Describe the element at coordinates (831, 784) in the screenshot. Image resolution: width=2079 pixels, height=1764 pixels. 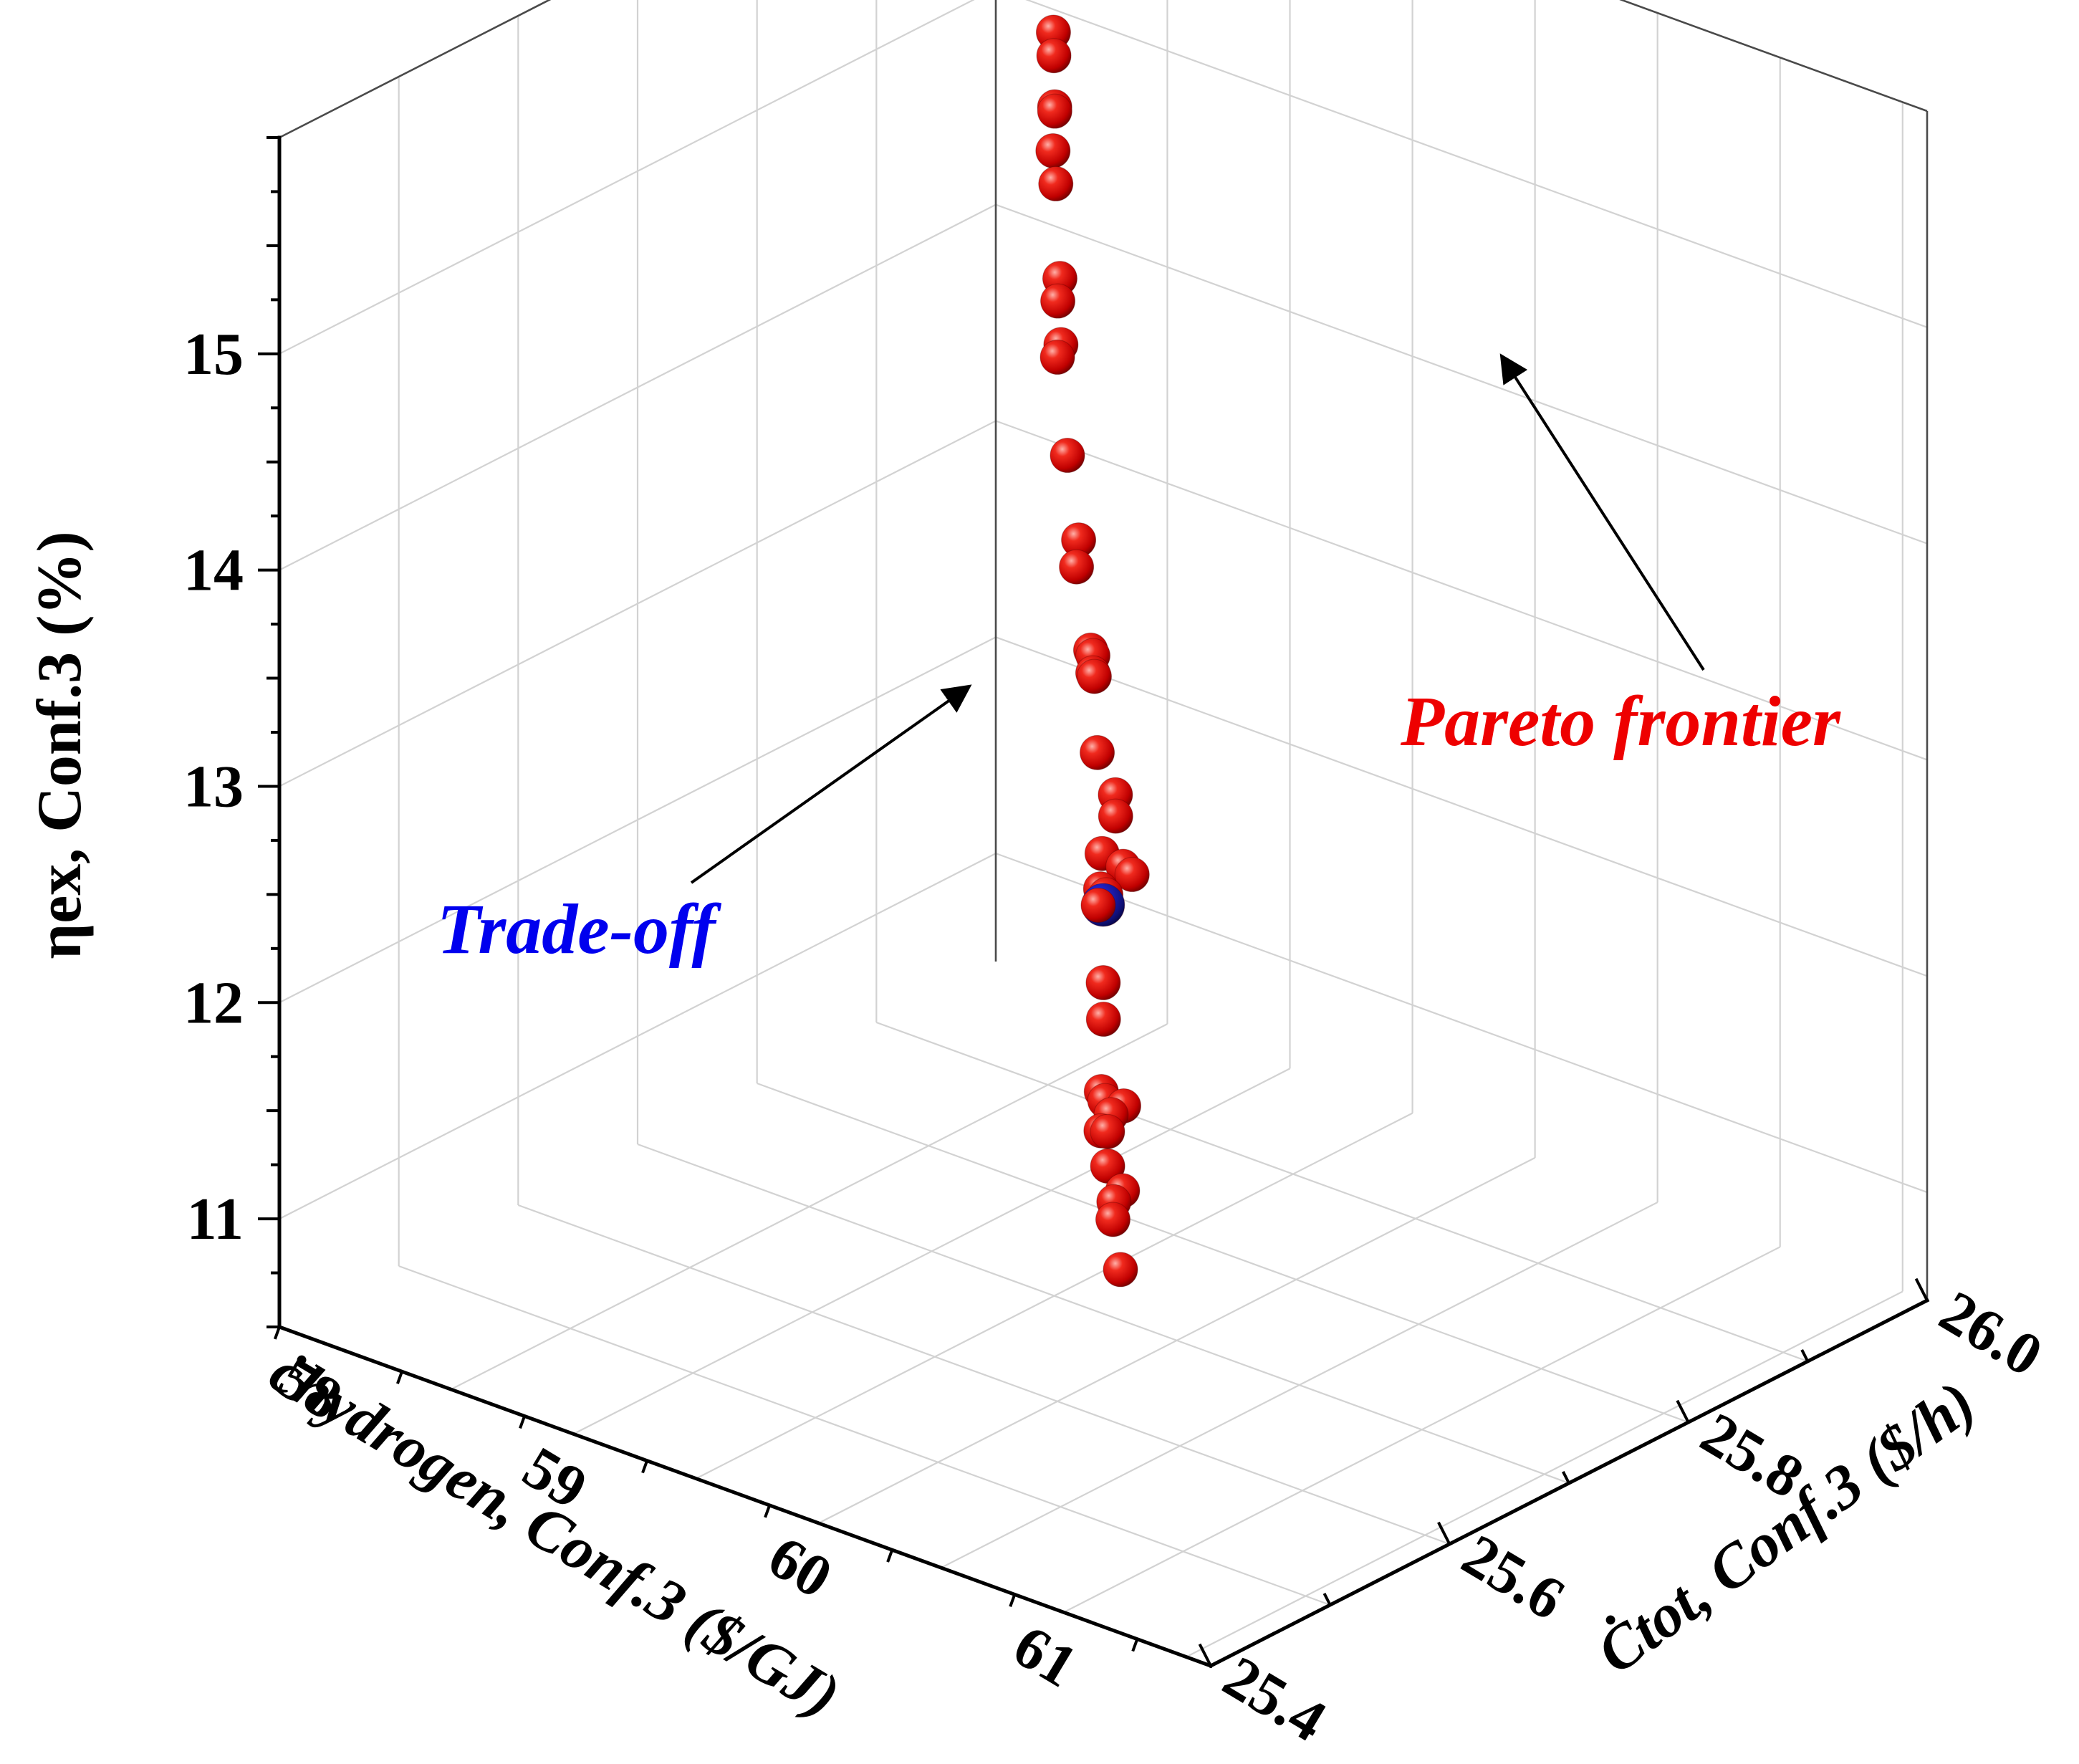
I see `trade-off-arrow` at that location.